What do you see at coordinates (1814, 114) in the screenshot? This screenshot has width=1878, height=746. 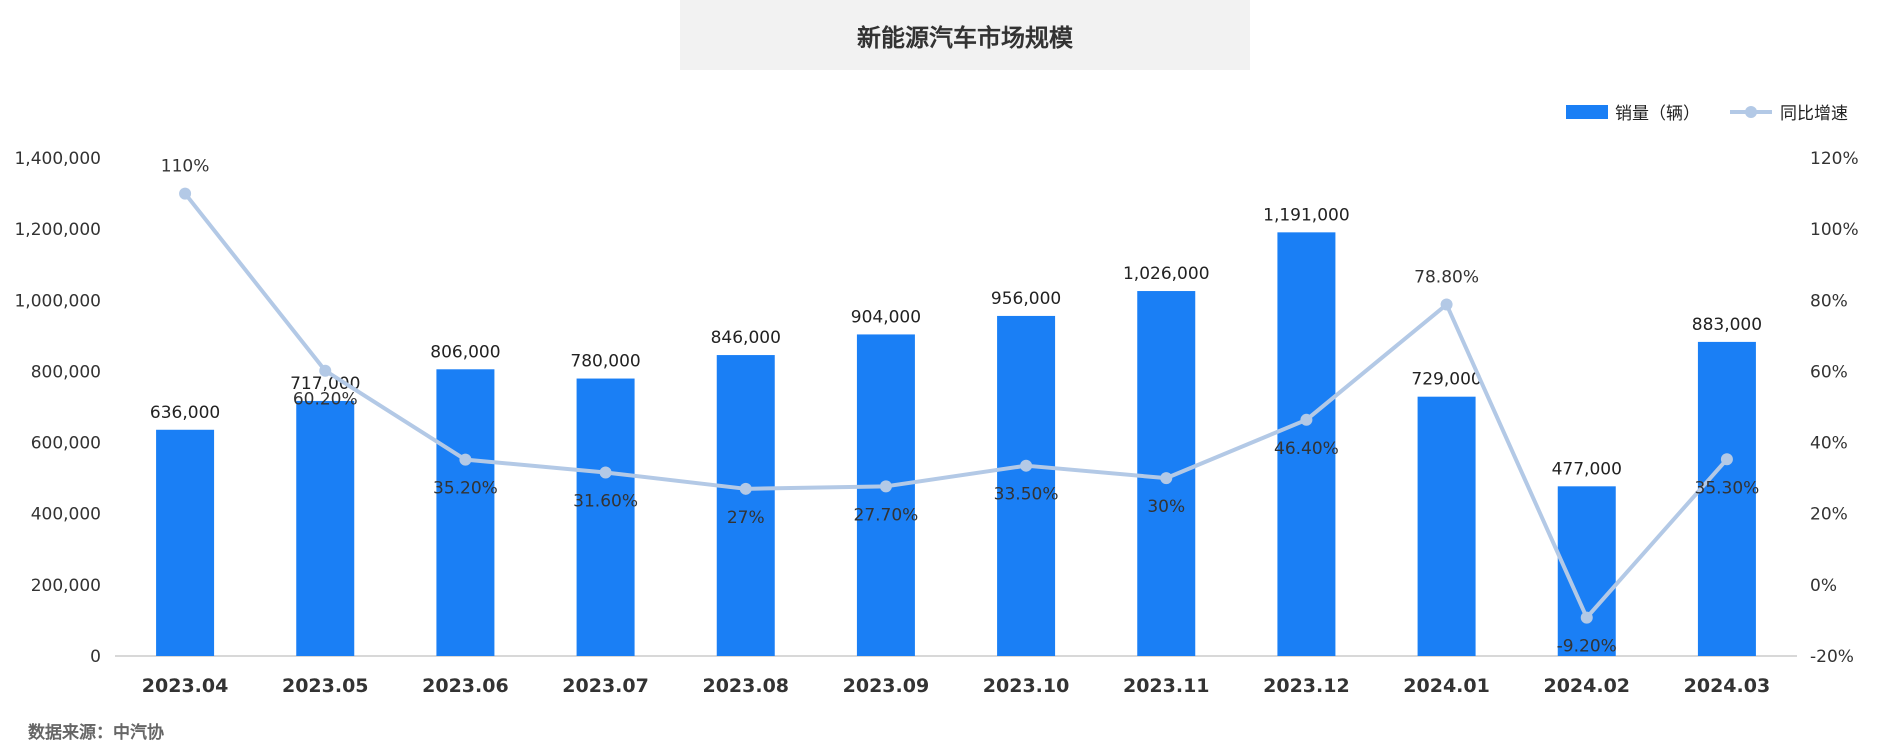 I see `legend-label-growth: 同比增速` at bounding box center [1814, 114].